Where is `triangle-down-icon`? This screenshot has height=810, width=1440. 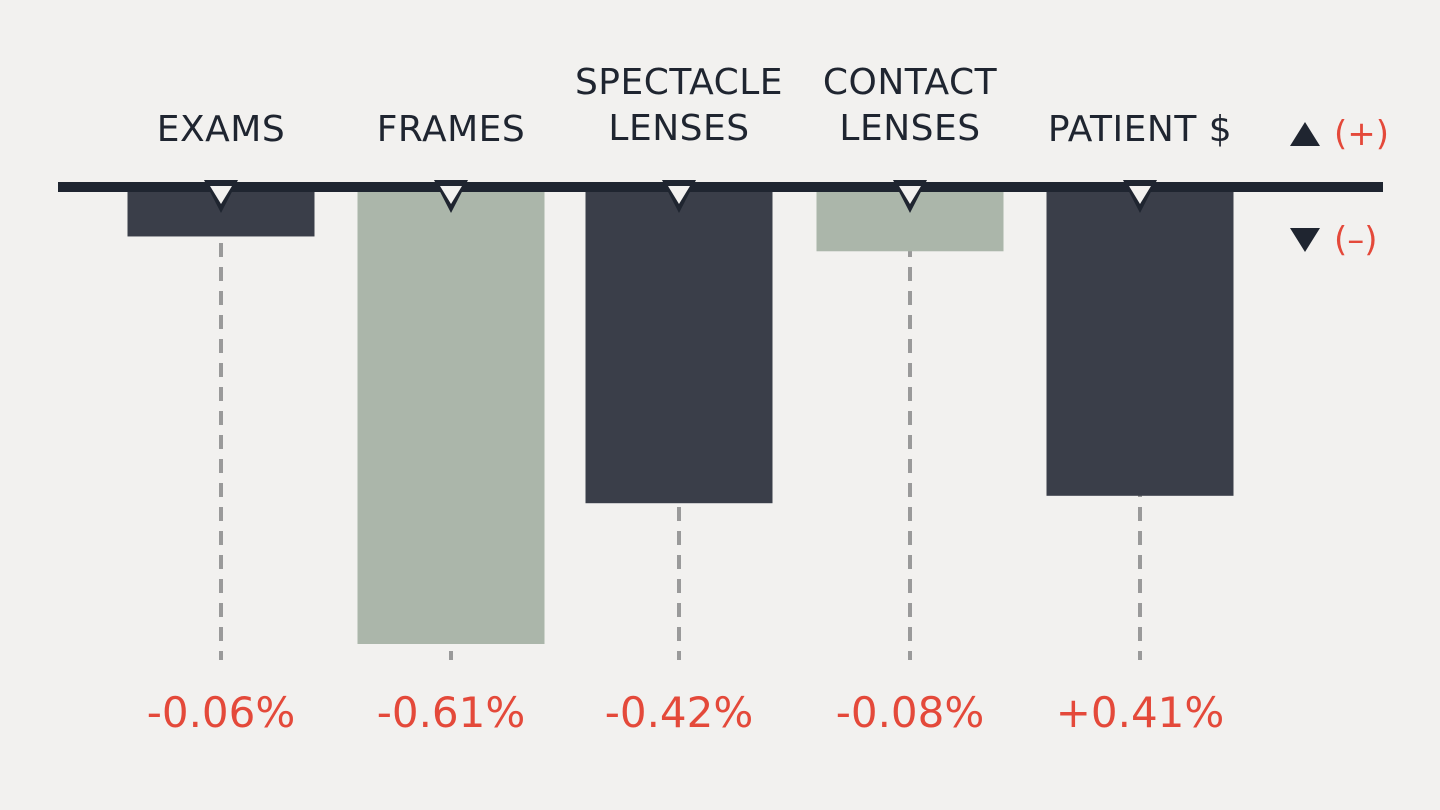 triangle-down-icon is located at coordinates (1305, 240).